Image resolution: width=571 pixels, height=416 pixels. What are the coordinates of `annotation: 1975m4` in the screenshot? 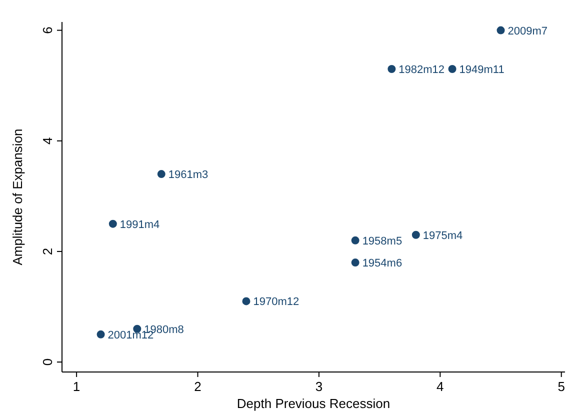 It's located at (442, 236).